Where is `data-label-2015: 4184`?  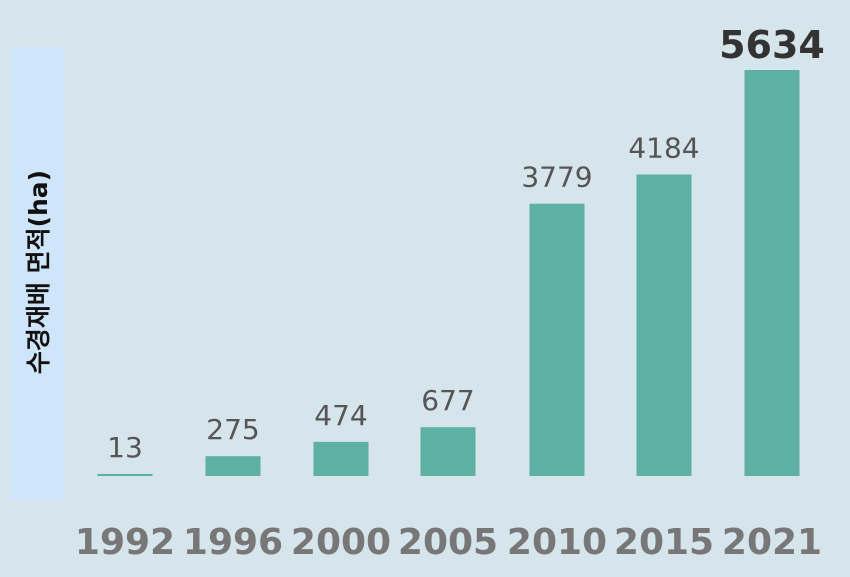 data-label-2015: 4184 is located at coordinates (663, 147).